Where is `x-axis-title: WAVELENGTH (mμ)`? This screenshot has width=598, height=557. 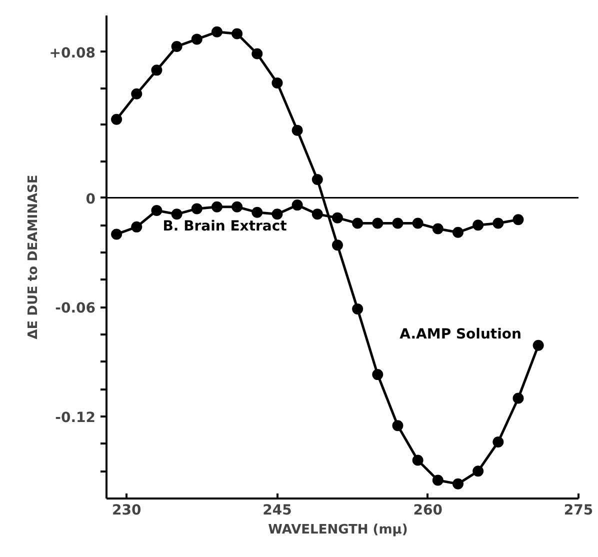
x-axis-title: WAVELENGTH (mμ) is located at coordinates (338, 530).